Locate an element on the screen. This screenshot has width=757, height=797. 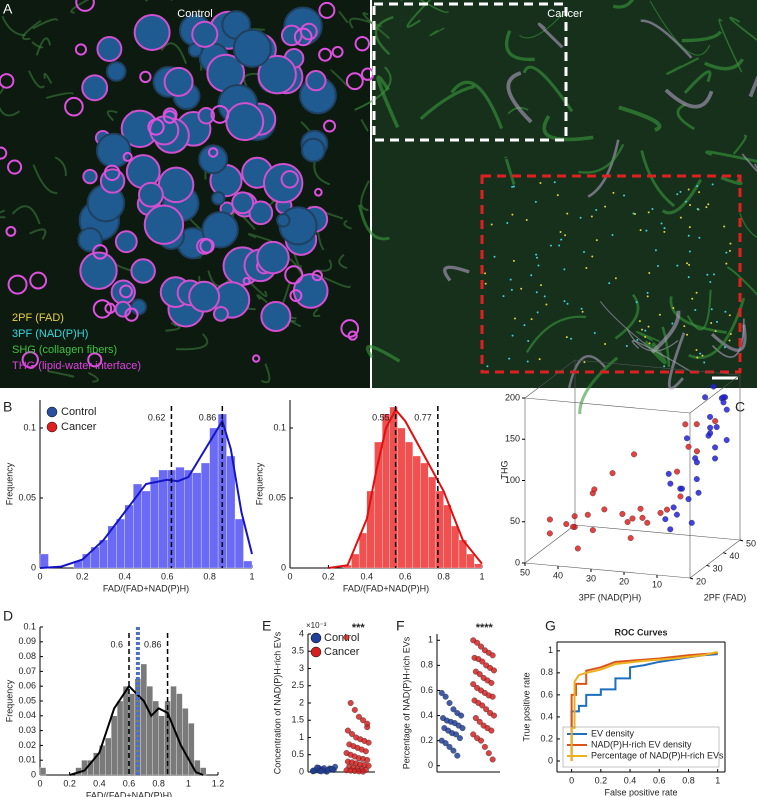
legend-label: Control is located at coordinates (341, 638).